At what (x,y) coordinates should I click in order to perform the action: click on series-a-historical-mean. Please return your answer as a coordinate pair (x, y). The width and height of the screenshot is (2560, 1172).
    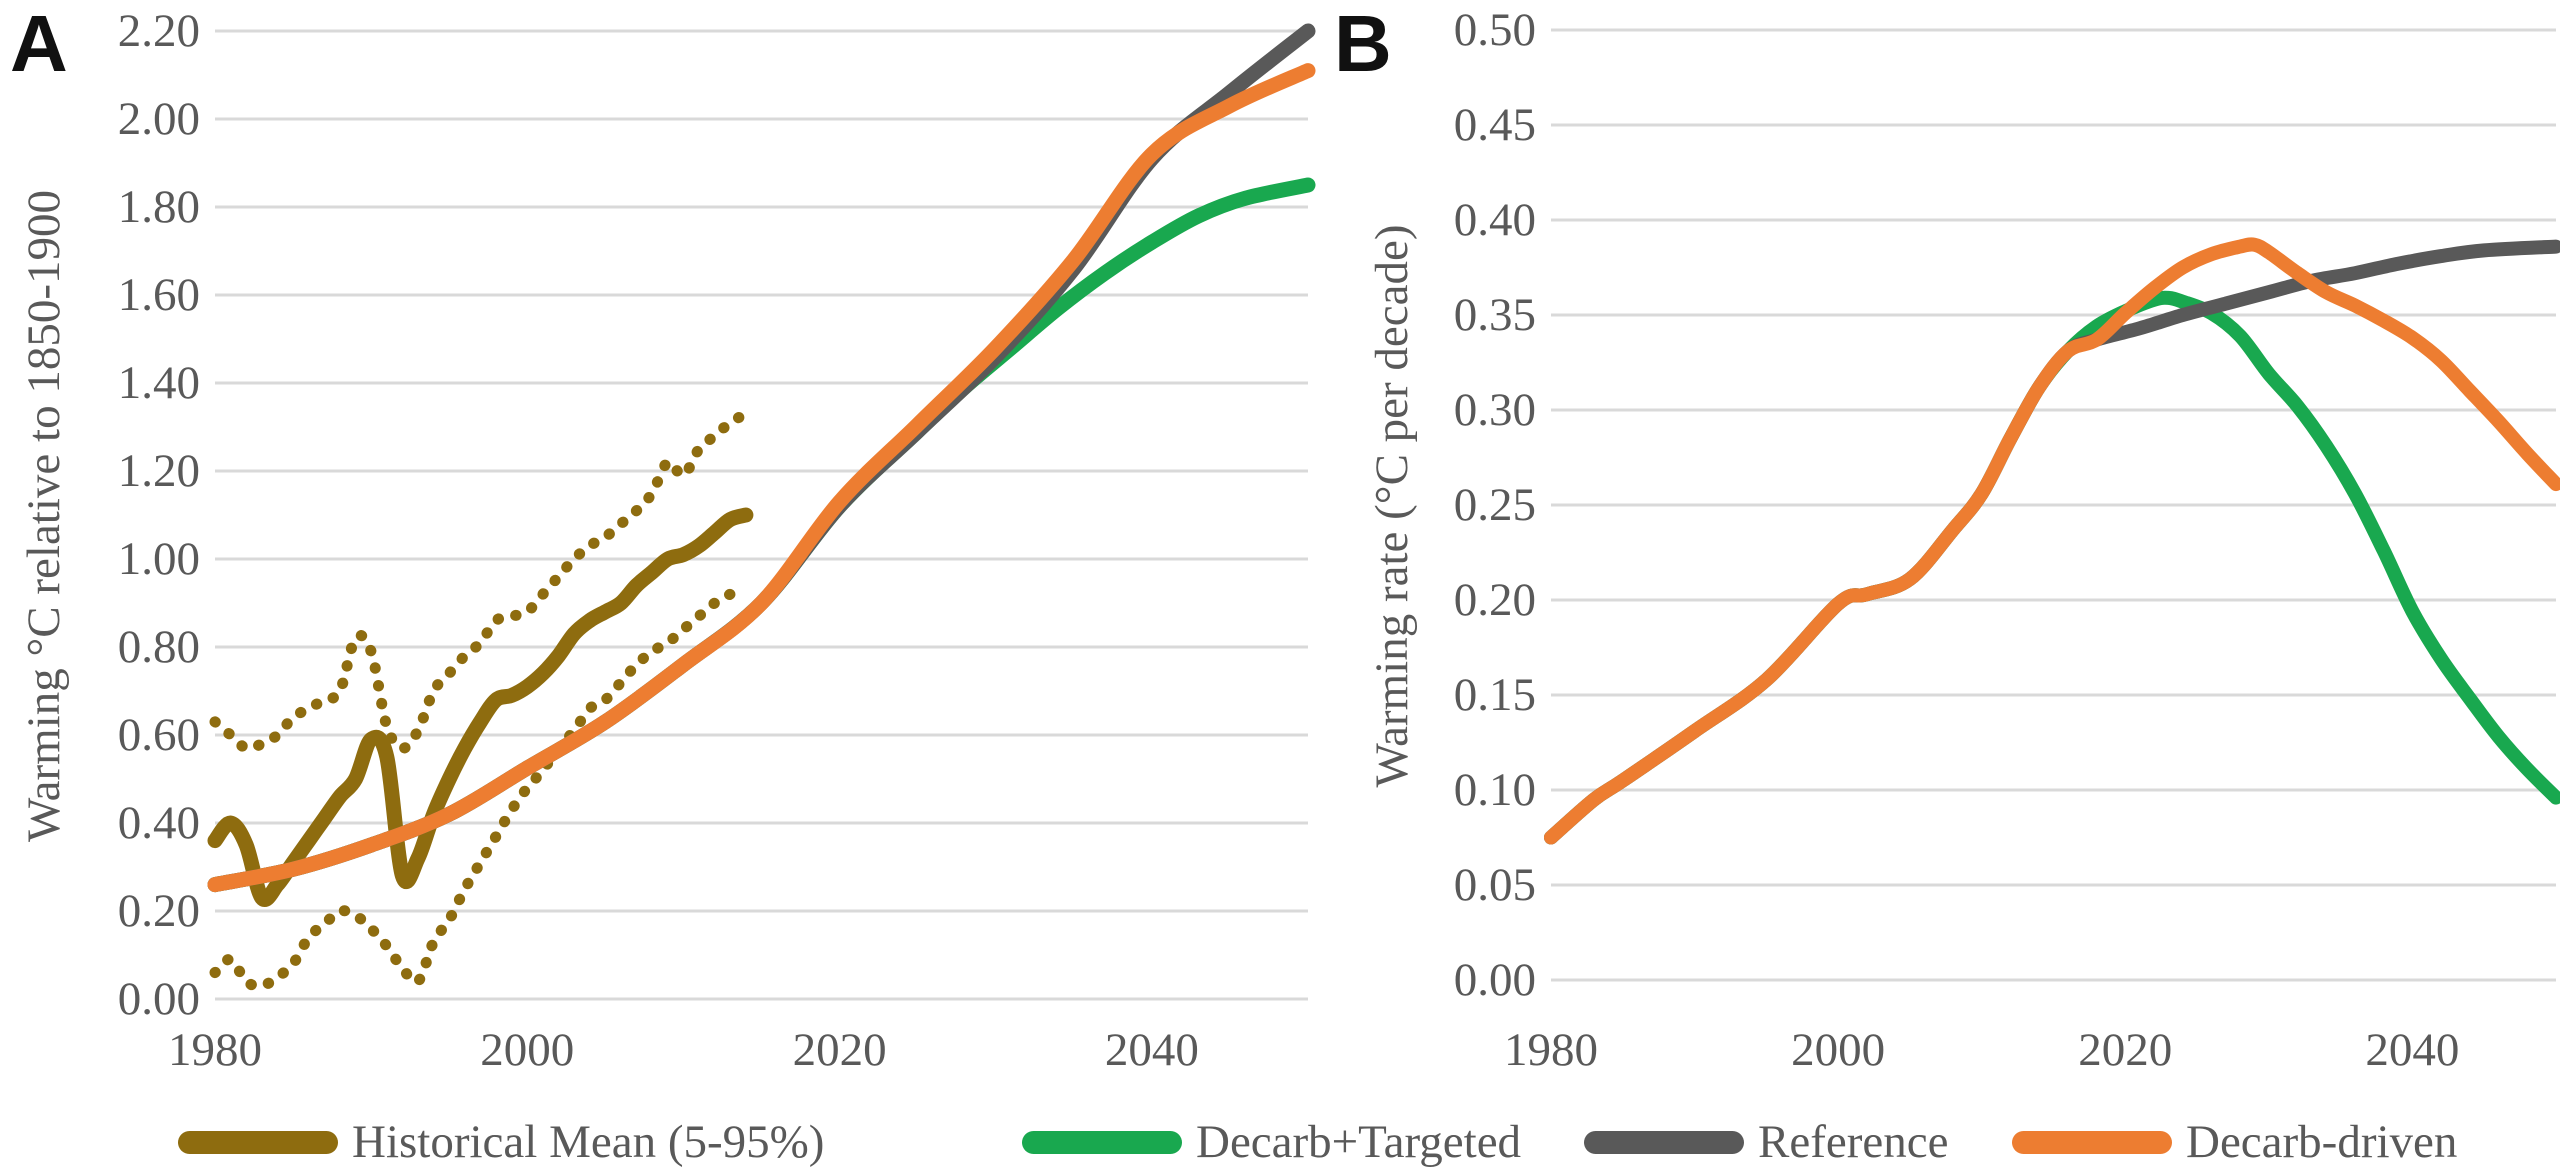
    Looking at the image, I should click on (480, 707).